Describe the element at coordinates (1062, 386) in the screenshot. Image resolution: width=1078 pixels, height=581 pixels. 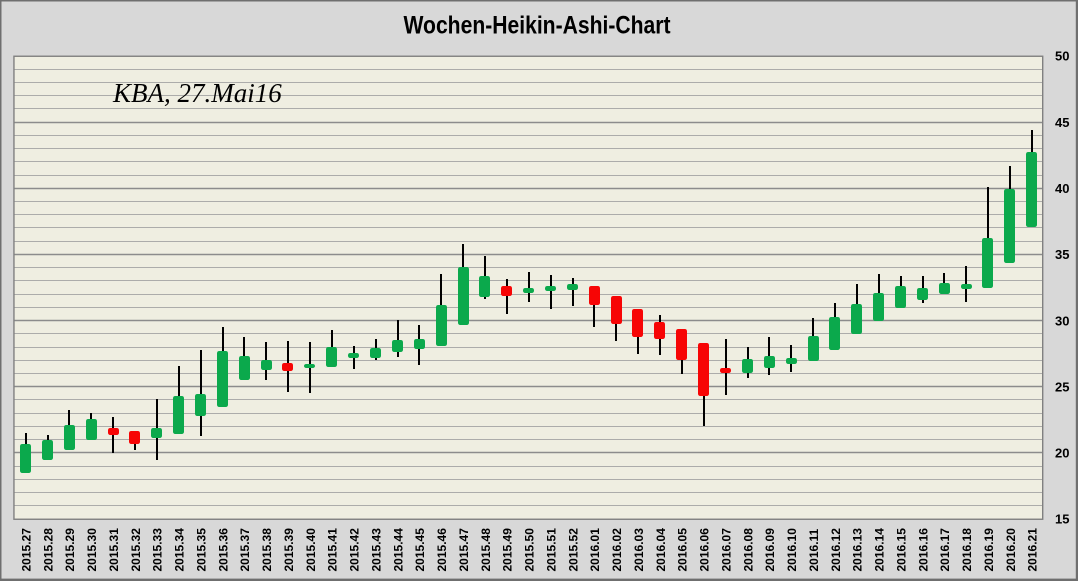
I see `svg-text: 25` at that location.